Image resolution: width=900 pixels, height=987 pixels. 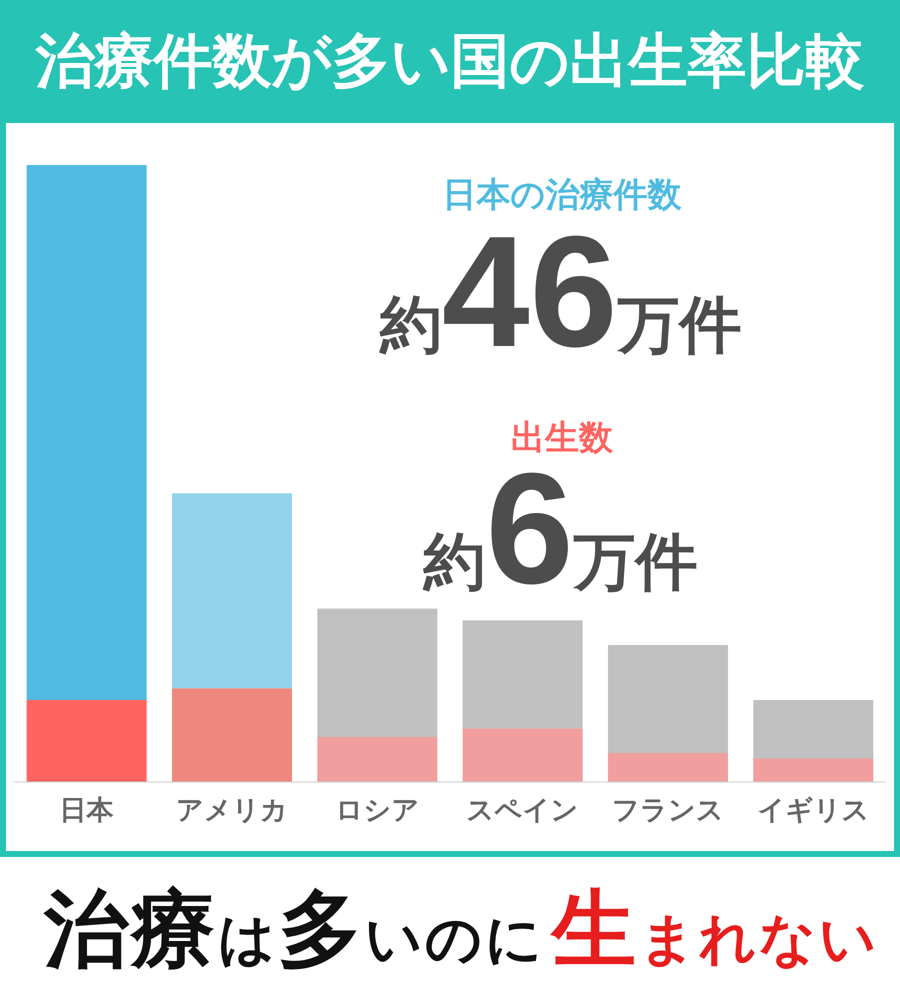 What do you see at coordinates (522, 810) in the screenshot?
I see `x-tick-label: スペイン` at bounding box center [522, 810].